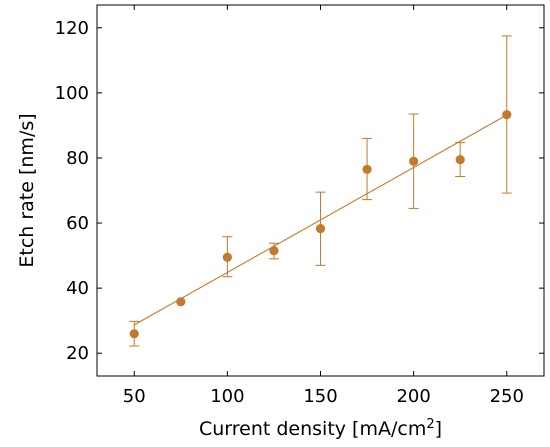 The image size is (550, 447). What do you see at coordinates (320, 396) in the screenshot?
I see `x-tick-label: 150` at bounding box center [320, 396].